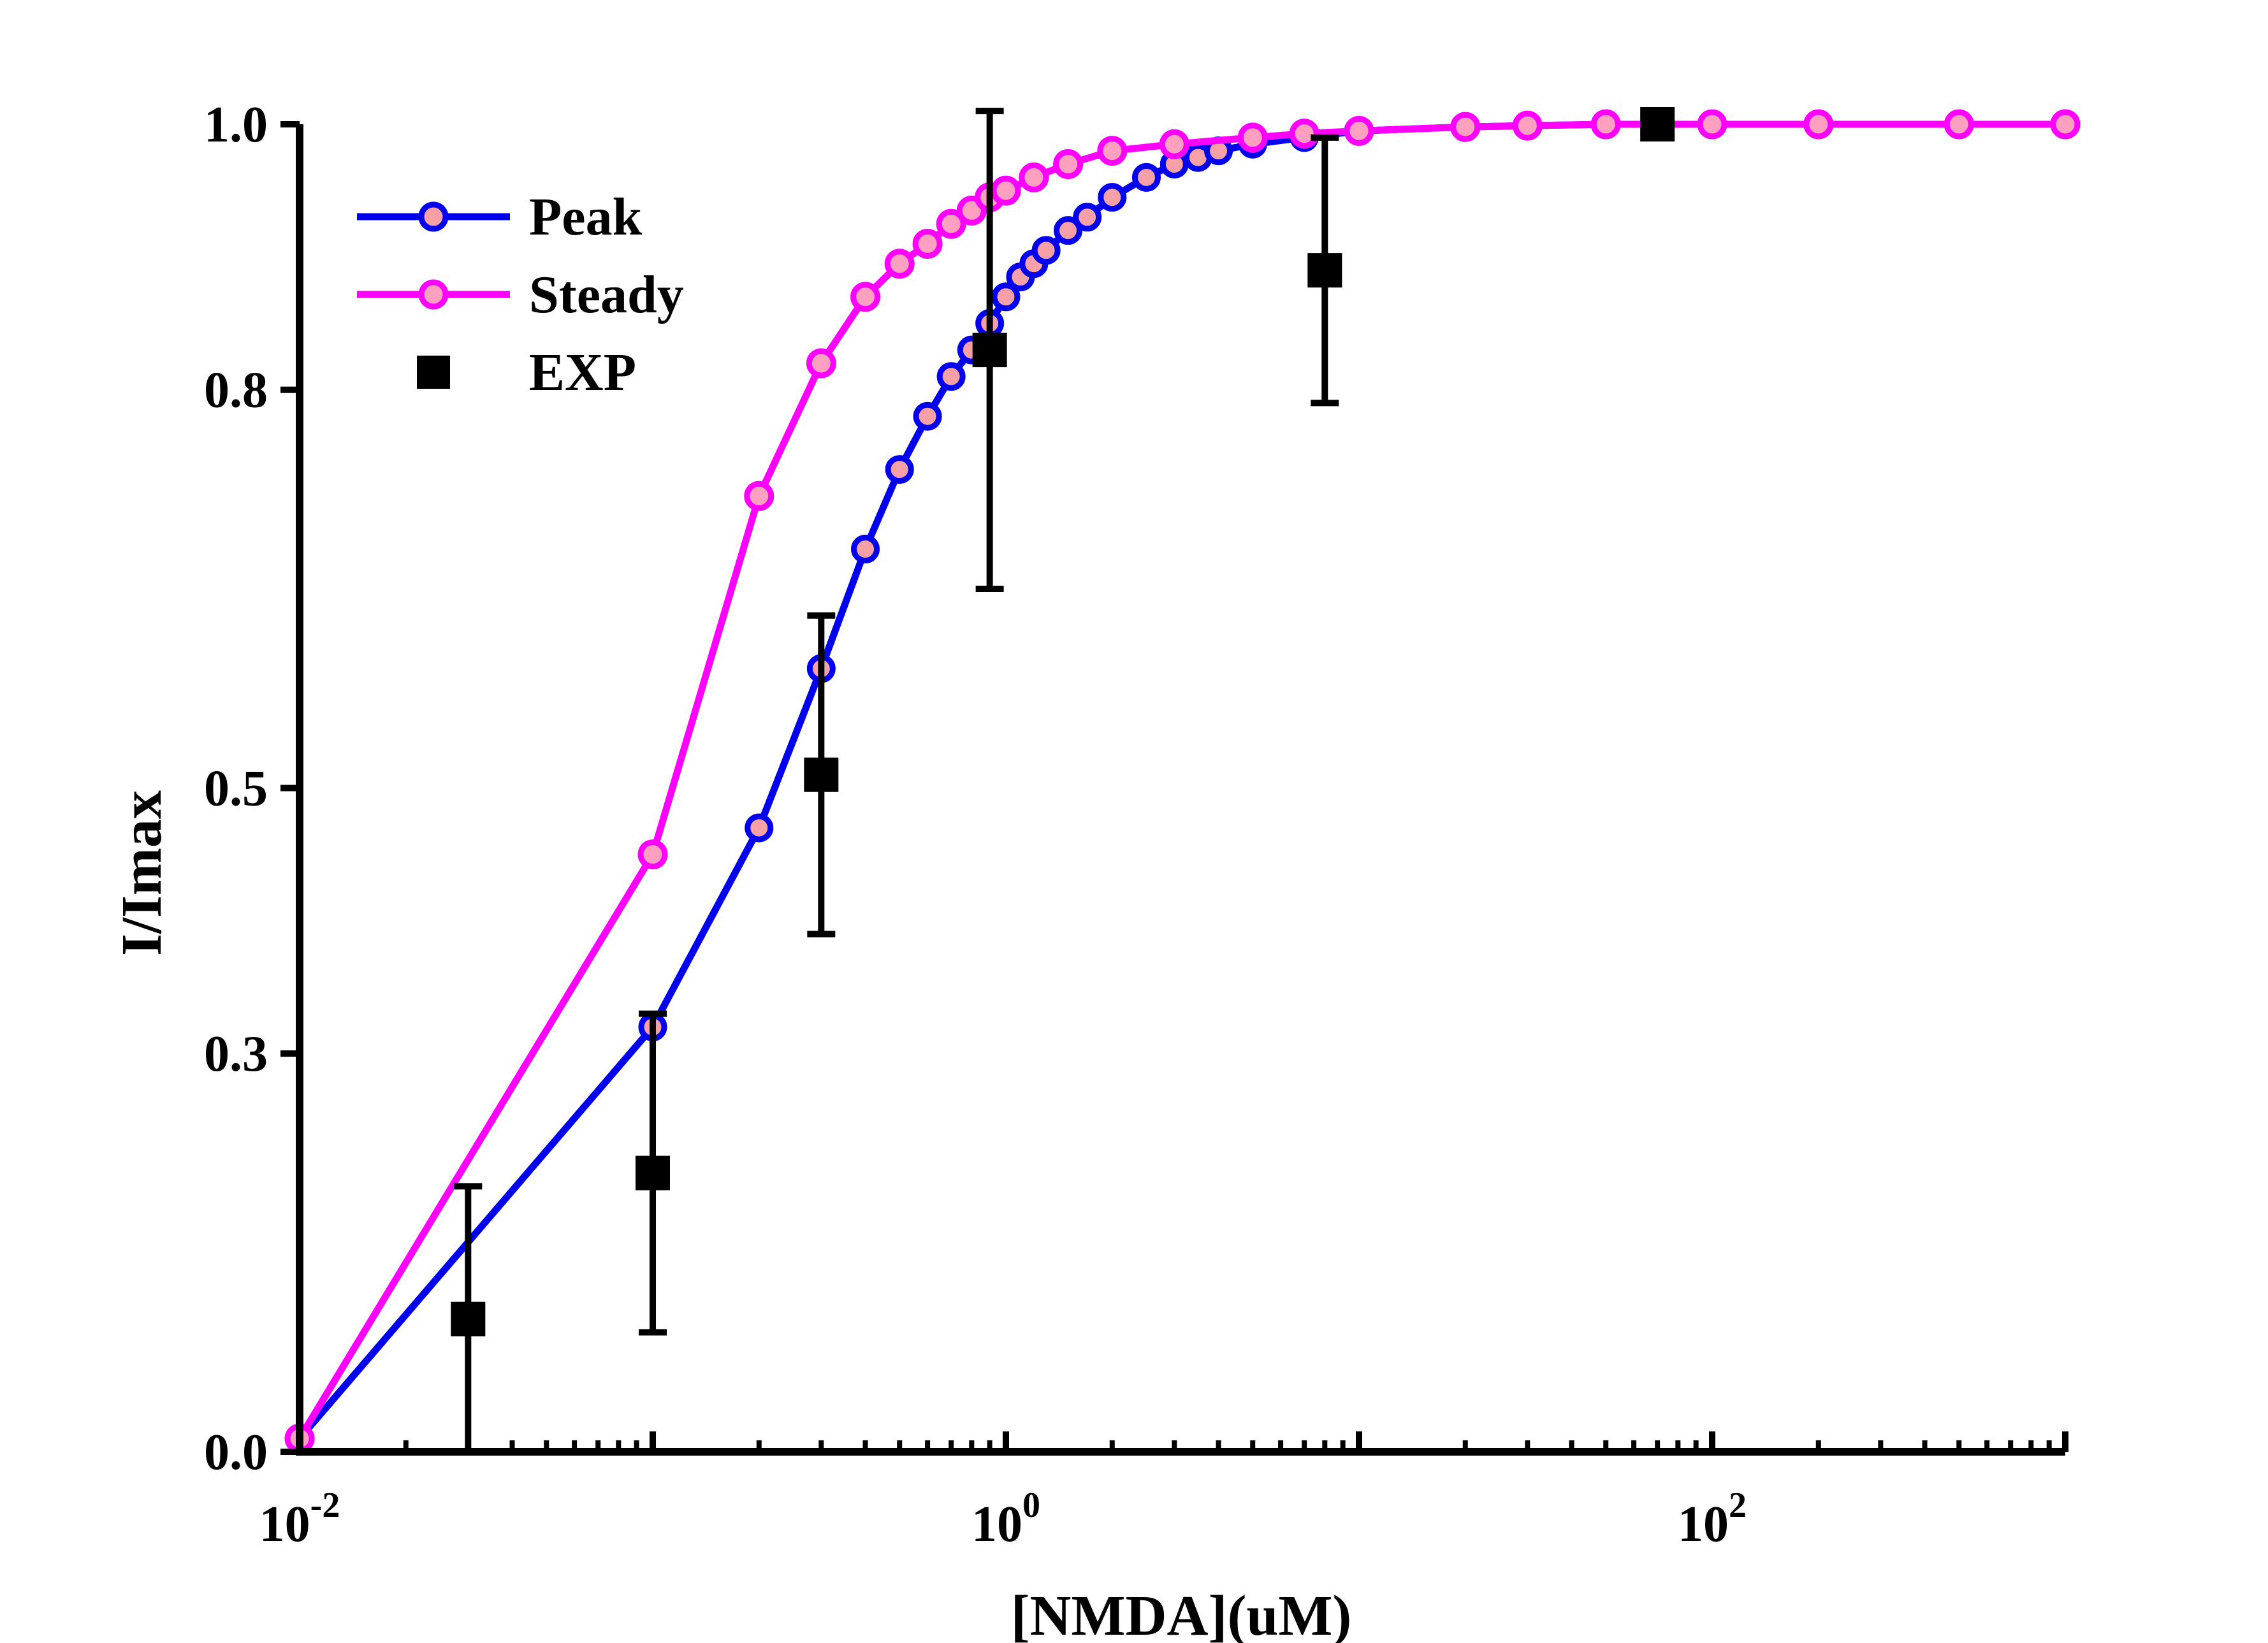  I want to click on y-tick-label: 1.0, so click(236, 125).